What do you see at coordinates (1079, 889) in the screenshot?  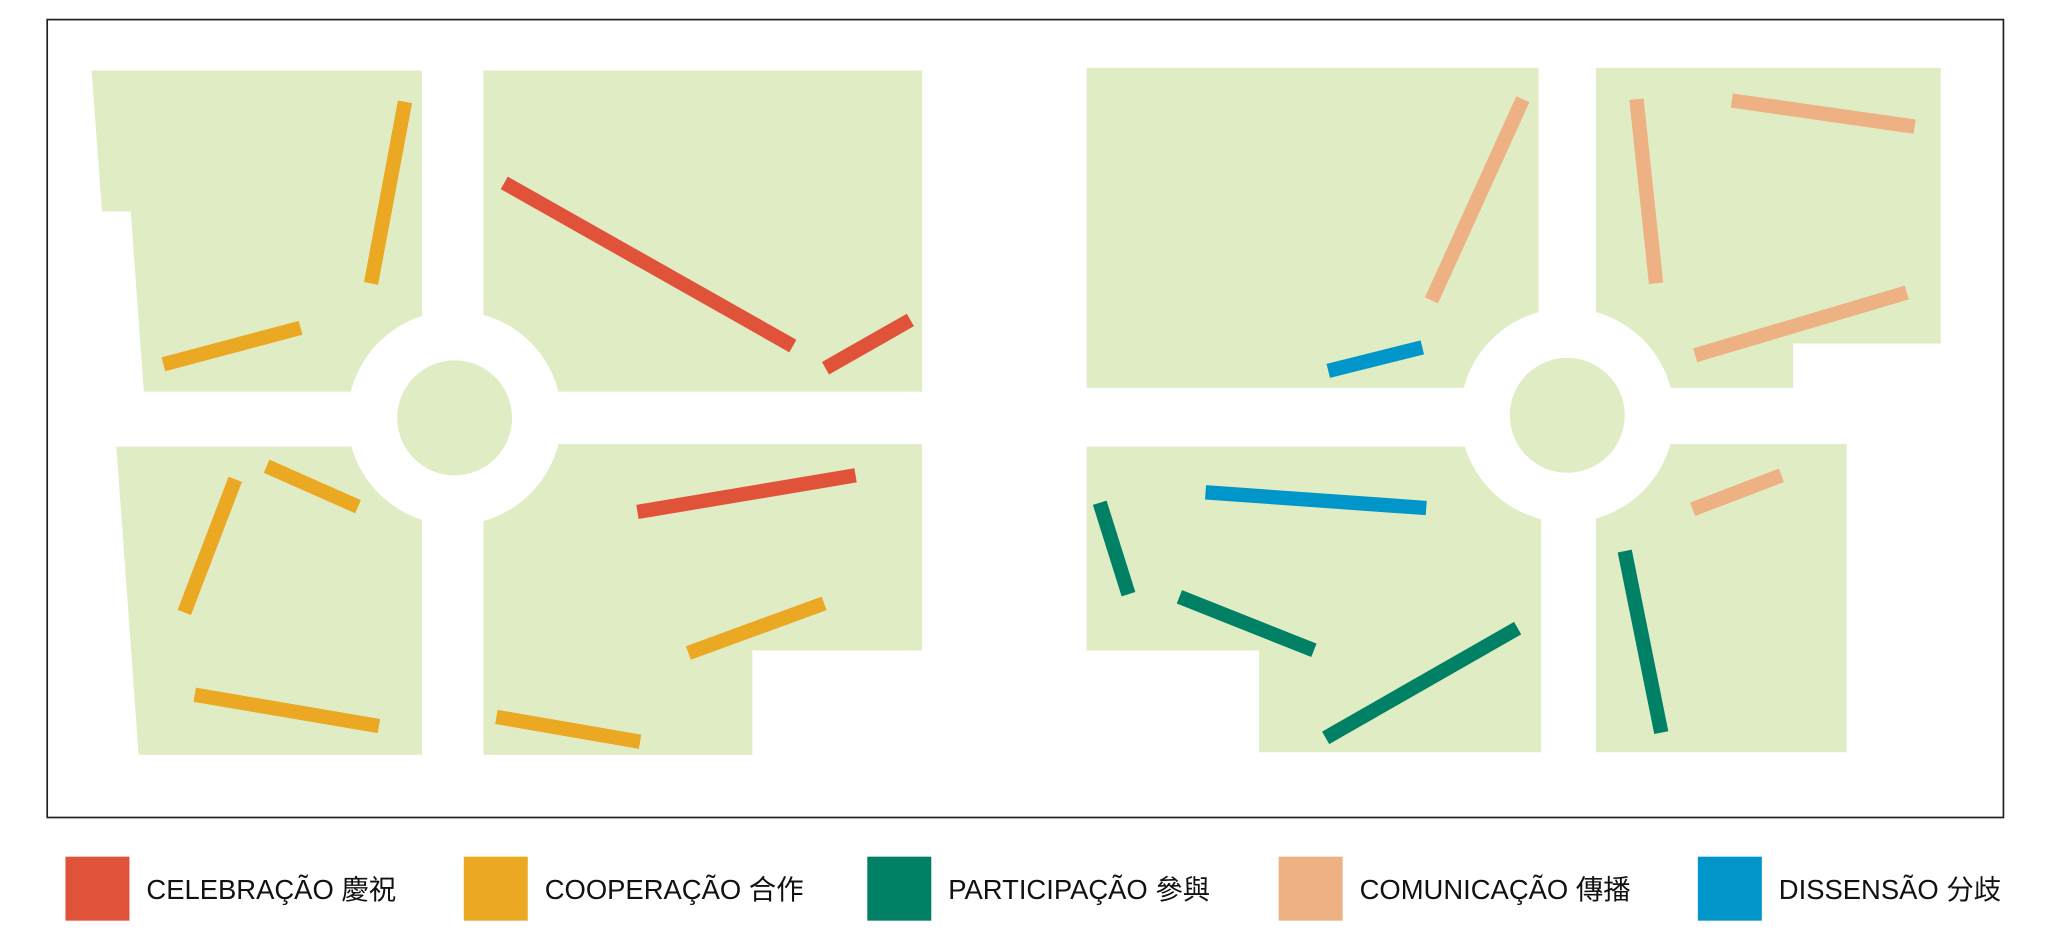 I see `legend-label: PARTICIPAÇÃO 參與` at bounding box center [1079, 889].